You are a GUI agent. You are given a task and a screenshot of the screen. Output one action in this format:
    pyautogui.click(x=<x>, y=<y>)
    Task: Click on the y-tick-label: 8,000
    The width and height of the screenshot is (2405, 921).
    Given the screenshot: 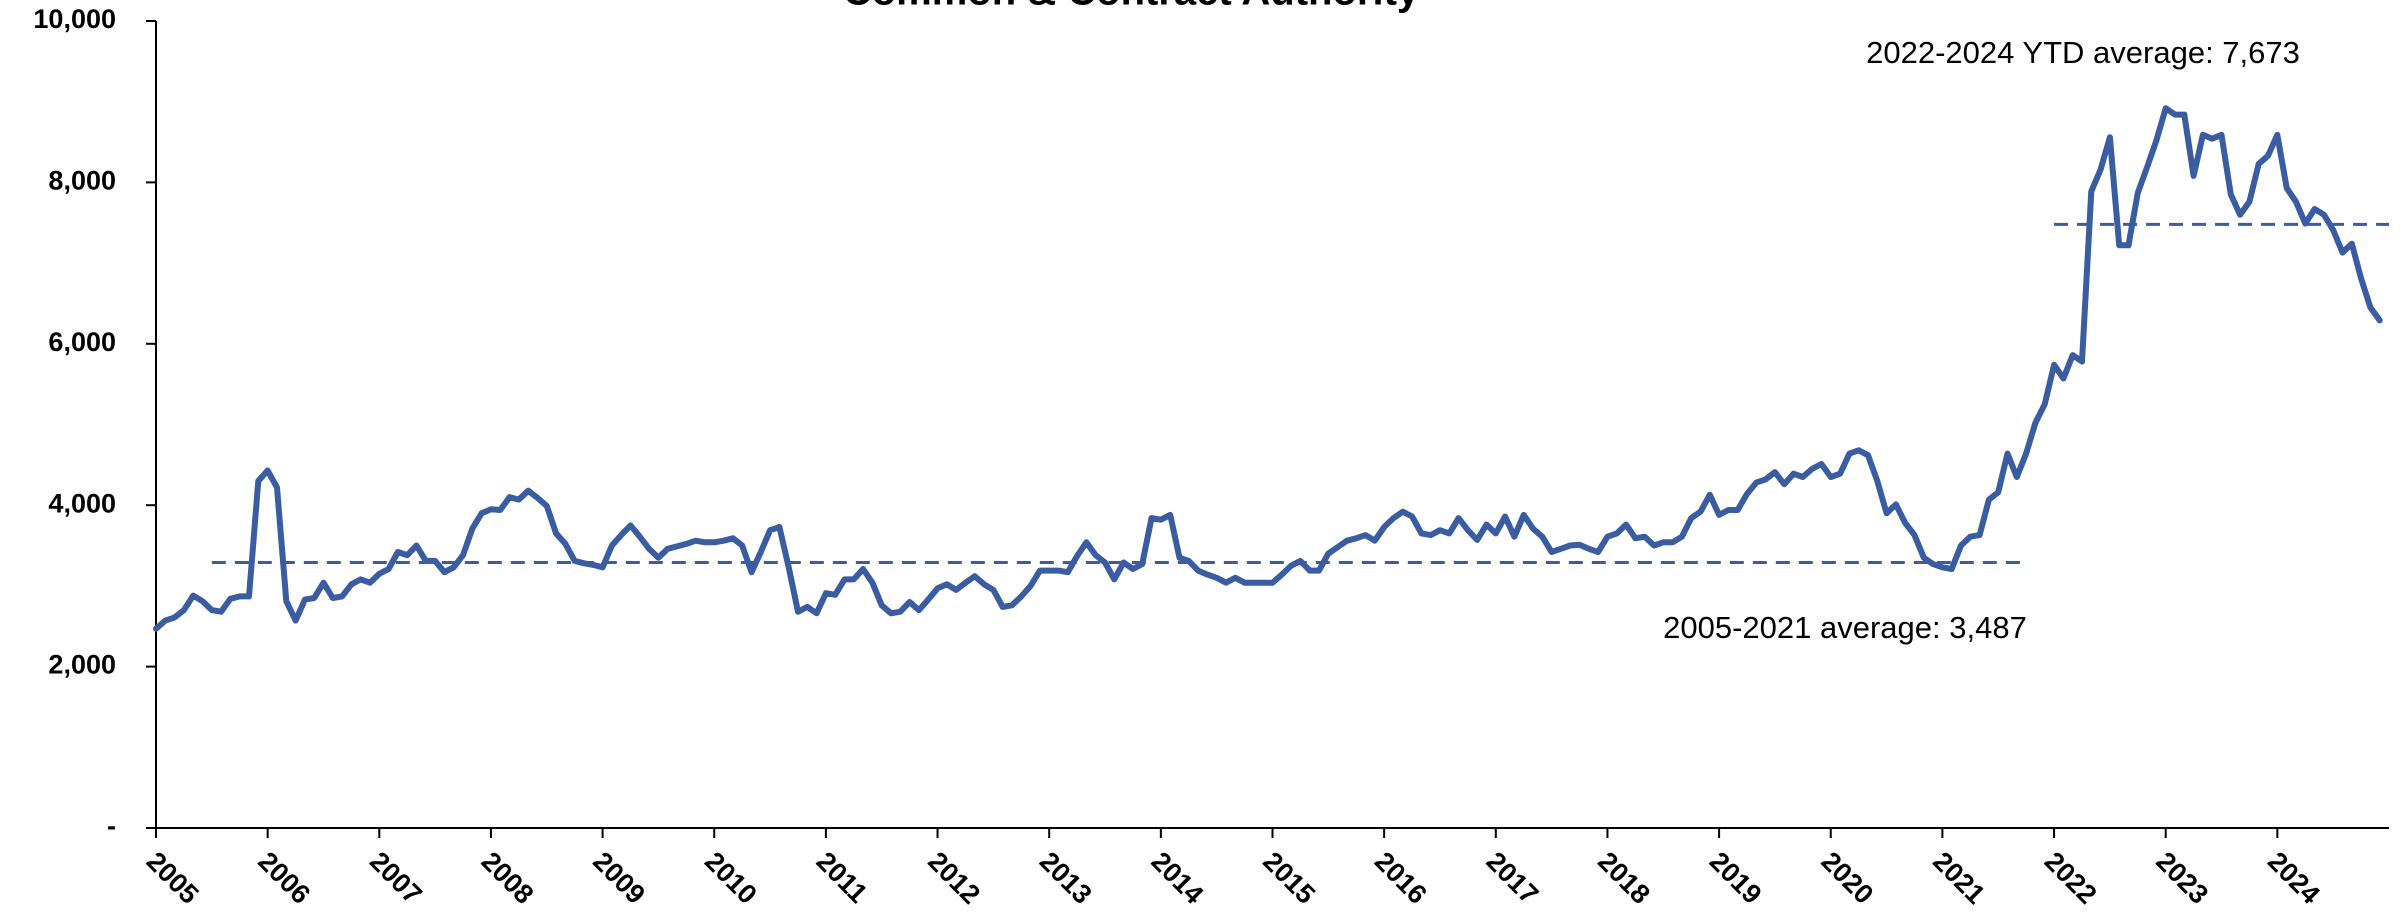 What is the action you would take?
    pyautogui.click(x=82, y=181)
    